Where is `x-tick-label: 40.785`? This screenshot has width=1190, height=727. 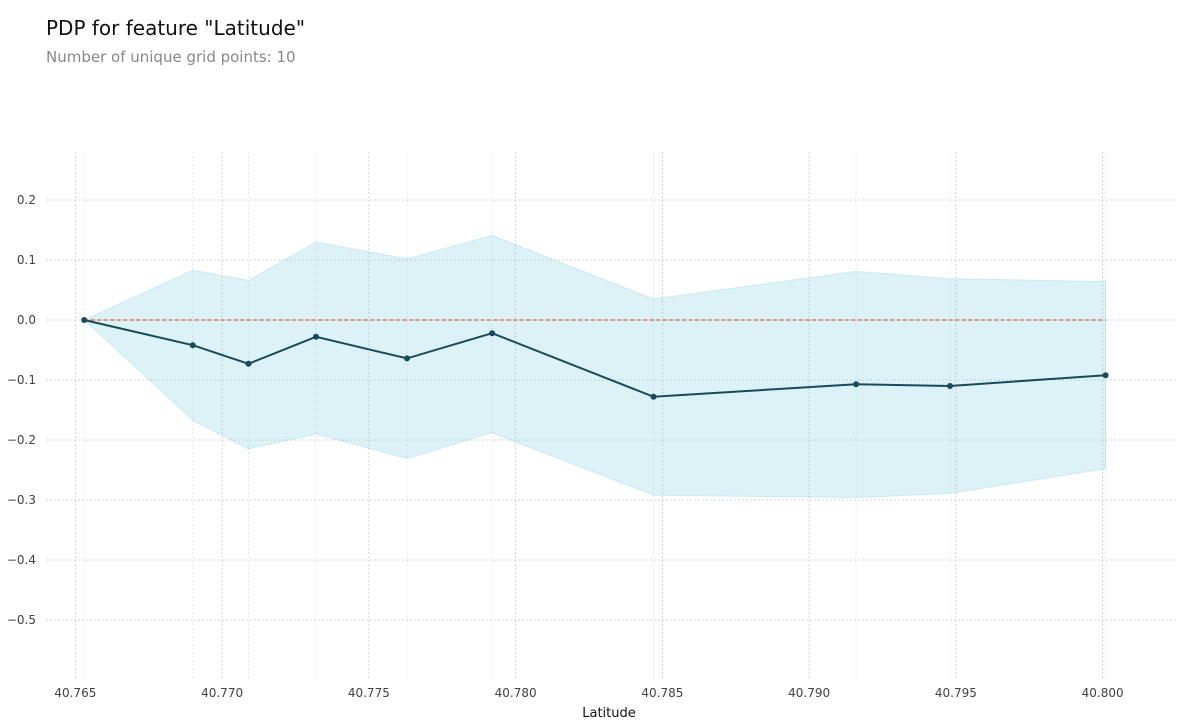 x-tick-label: 40.785 is located at coordinates (662, 693).